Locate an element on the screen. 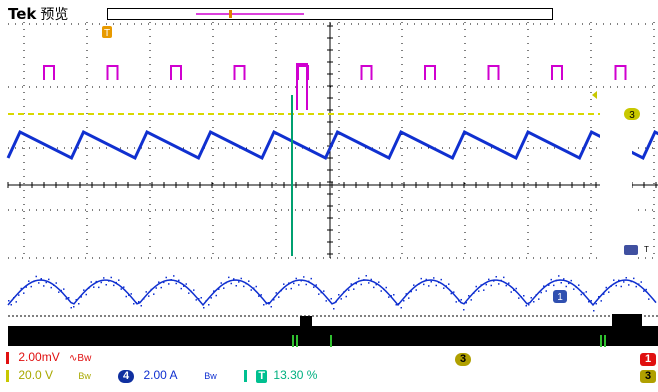 The image size is (658, 392). ch4-status: 4 2.00 A Bw is located at coordinates (167, 375).